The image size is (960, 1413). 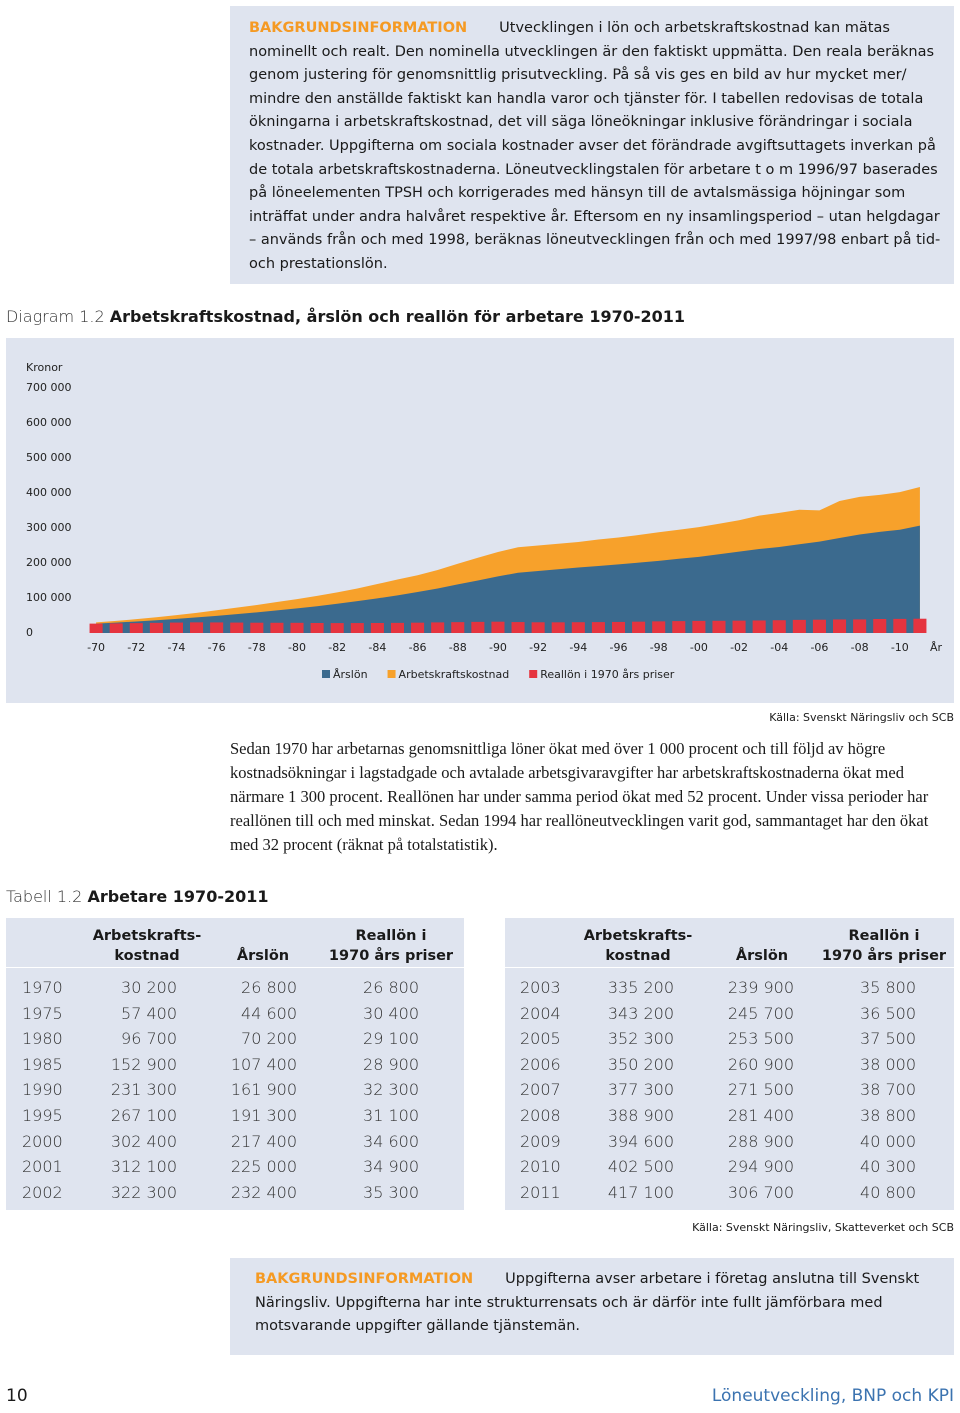 What do you see at coordinates (263, 1064) in the screenshot?
I see `table-cell: 107 400` at bounding box center [263, 1064].